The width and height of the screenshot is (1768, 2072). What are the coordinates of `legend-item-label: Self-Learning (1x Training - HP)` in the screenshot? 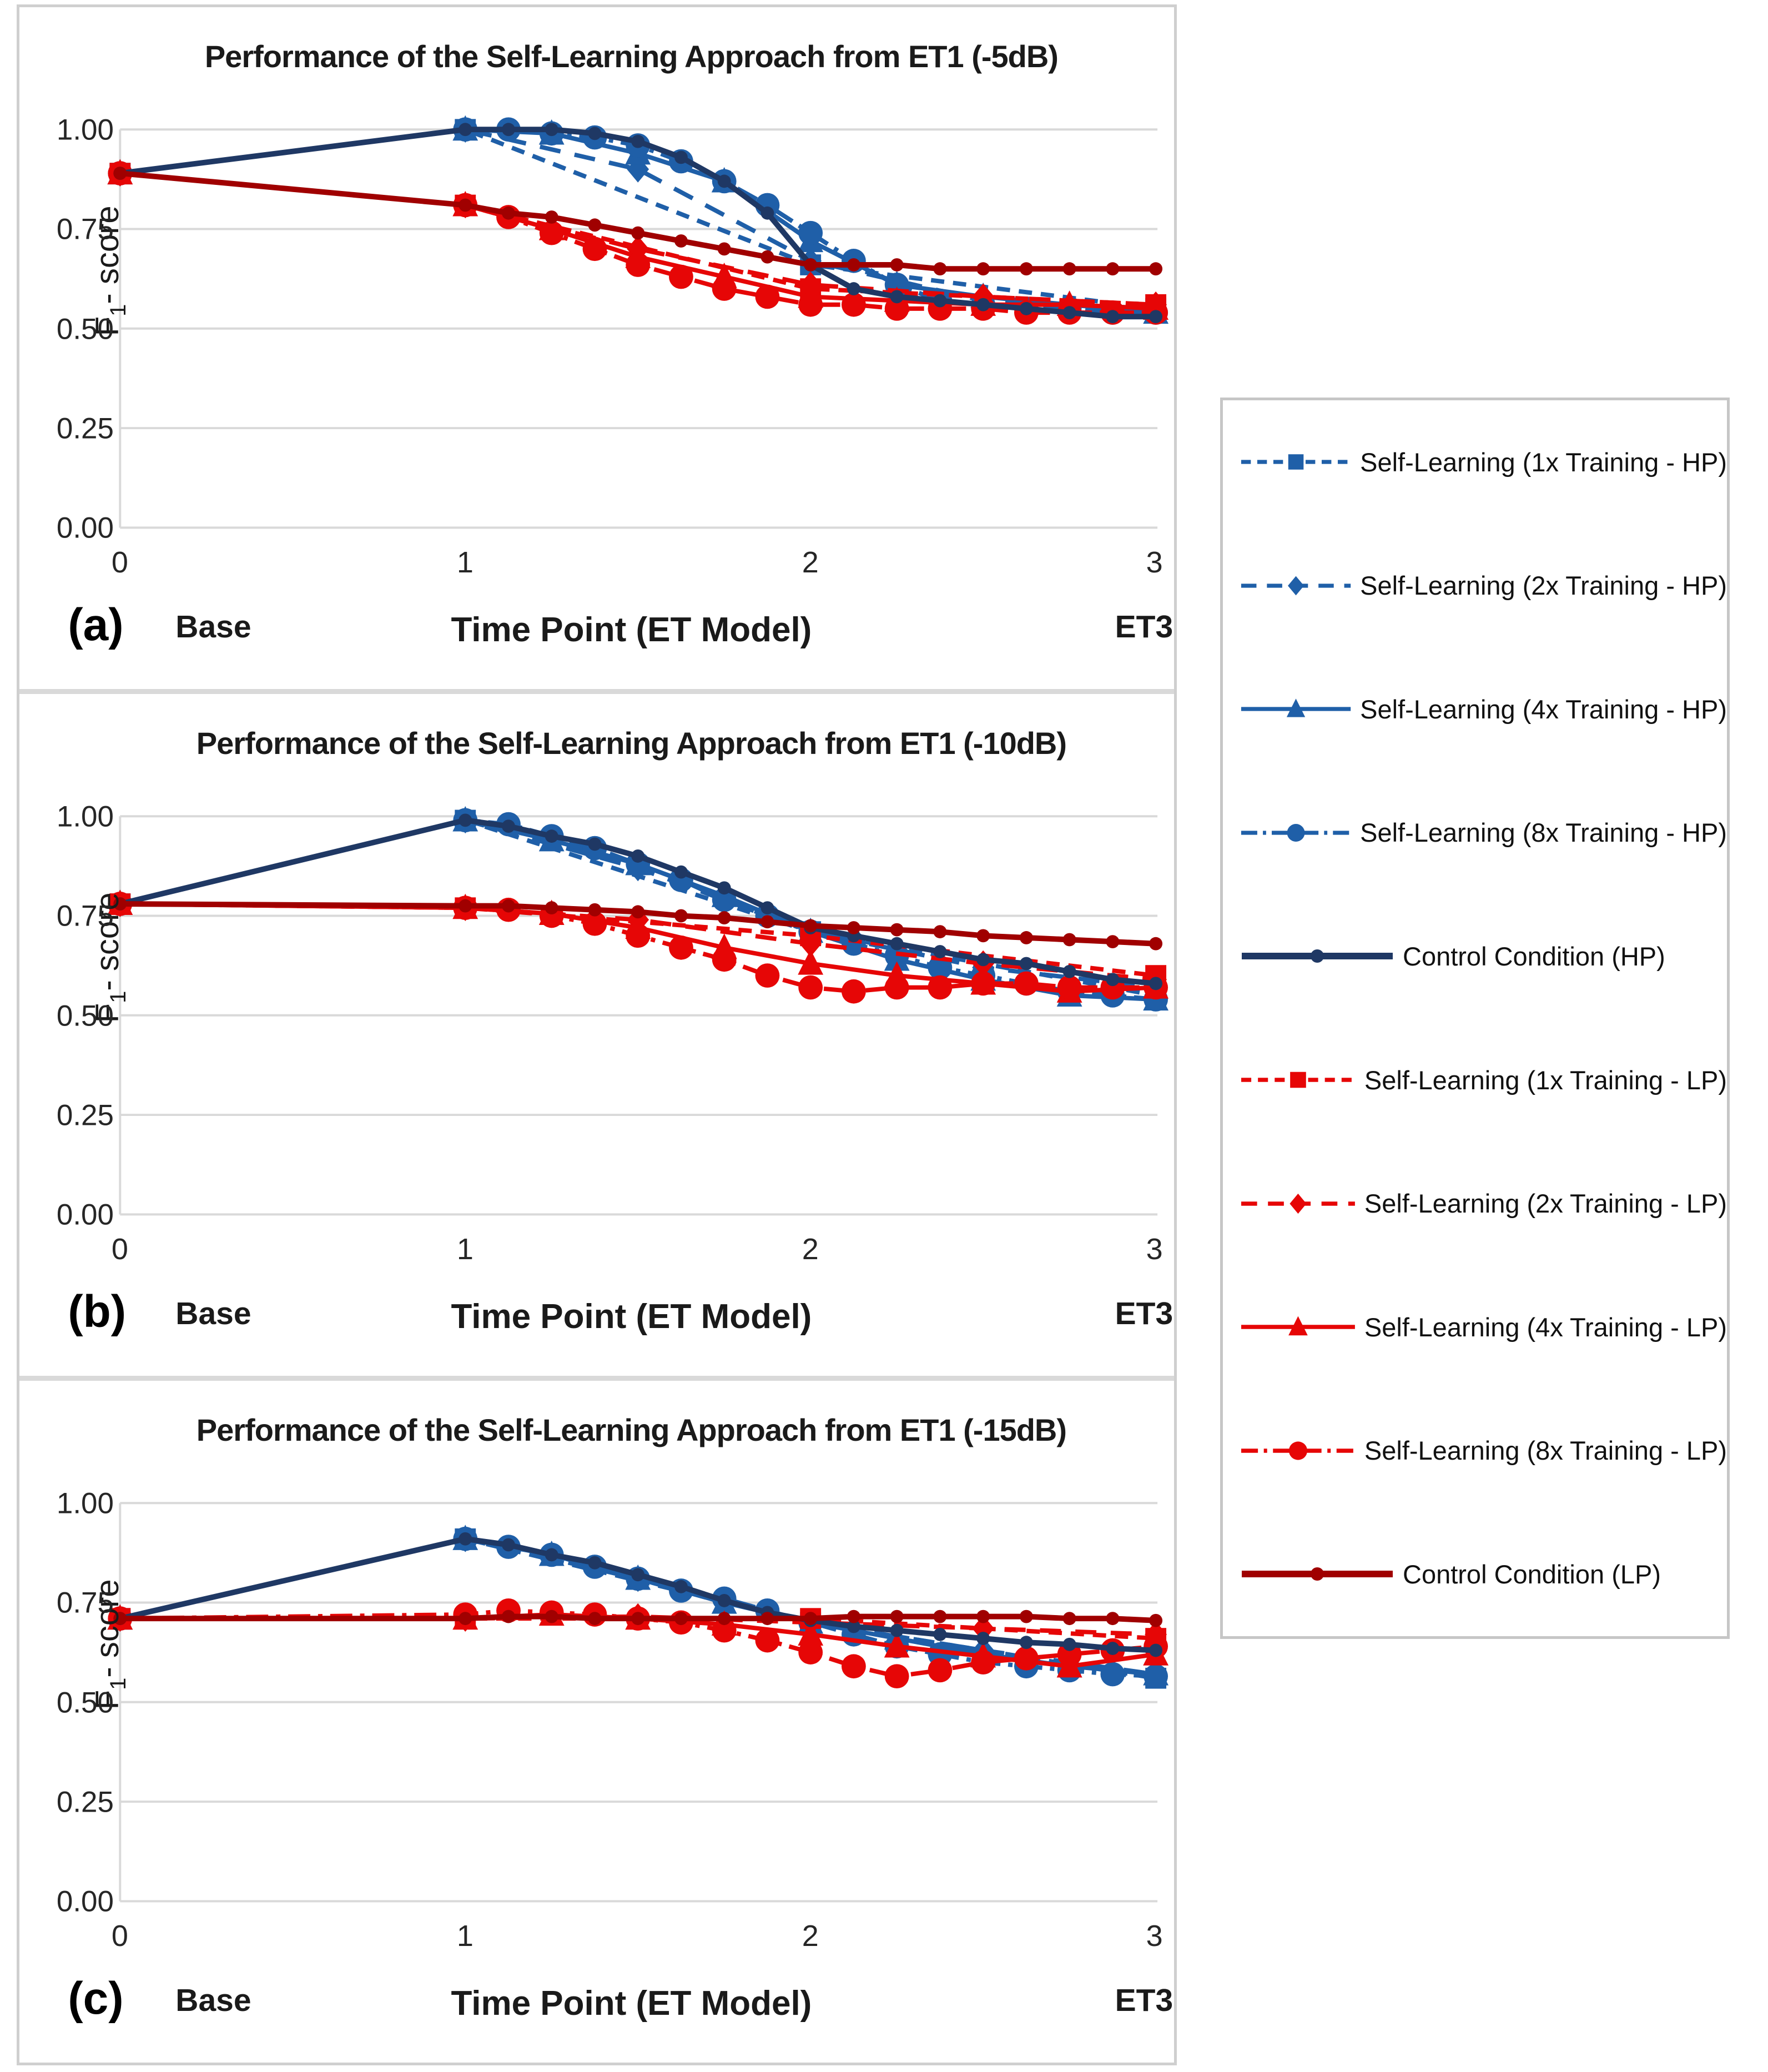 It's located at (1543, 462).